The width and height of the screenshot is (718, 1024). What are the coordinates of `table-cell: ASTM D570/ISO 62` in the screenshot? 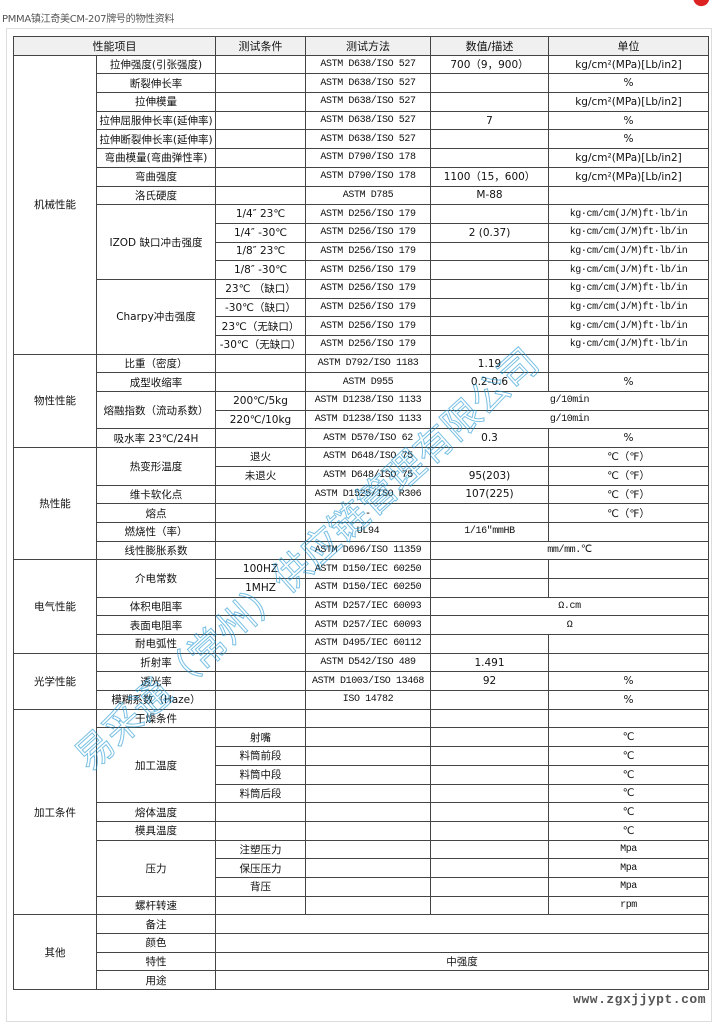 It's located at (368, 438).